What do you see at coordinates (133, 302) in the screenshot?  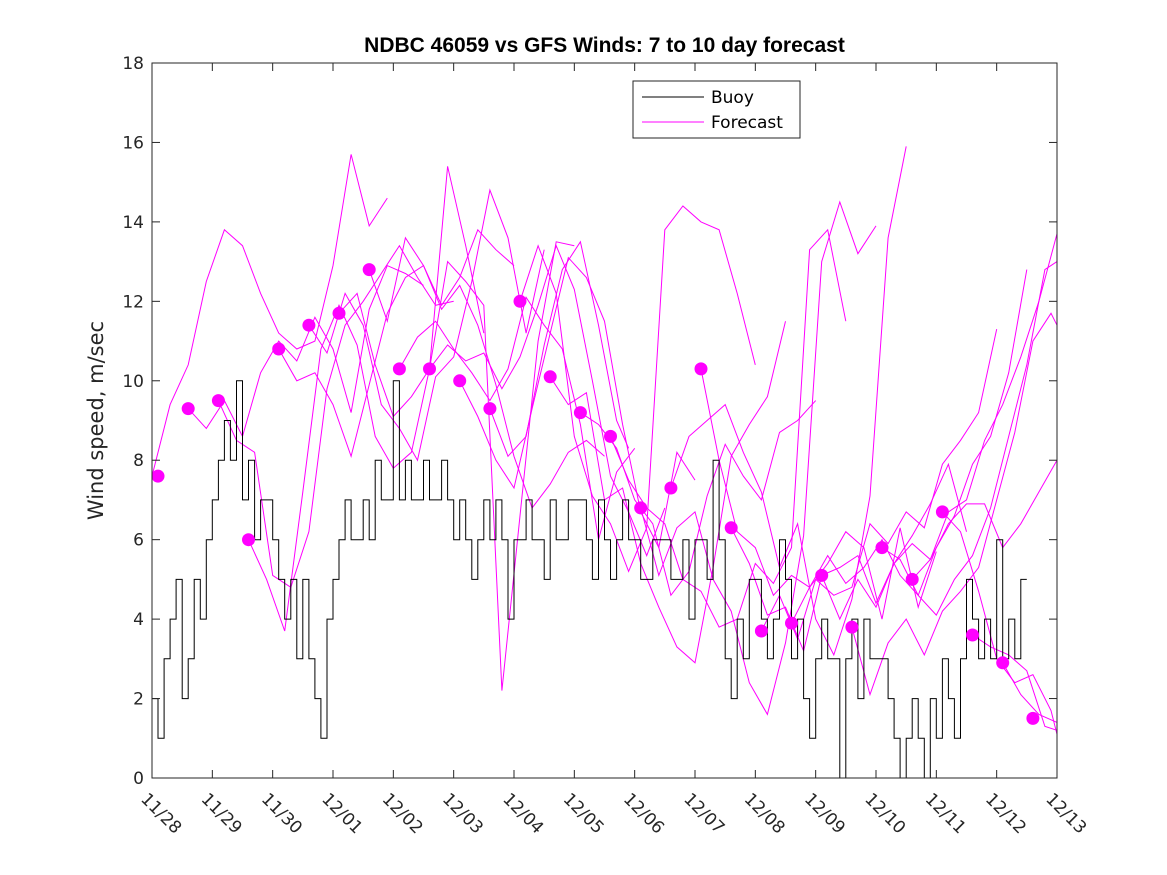 I see `y-tick-label: 12` at bounding box center [133, 302].